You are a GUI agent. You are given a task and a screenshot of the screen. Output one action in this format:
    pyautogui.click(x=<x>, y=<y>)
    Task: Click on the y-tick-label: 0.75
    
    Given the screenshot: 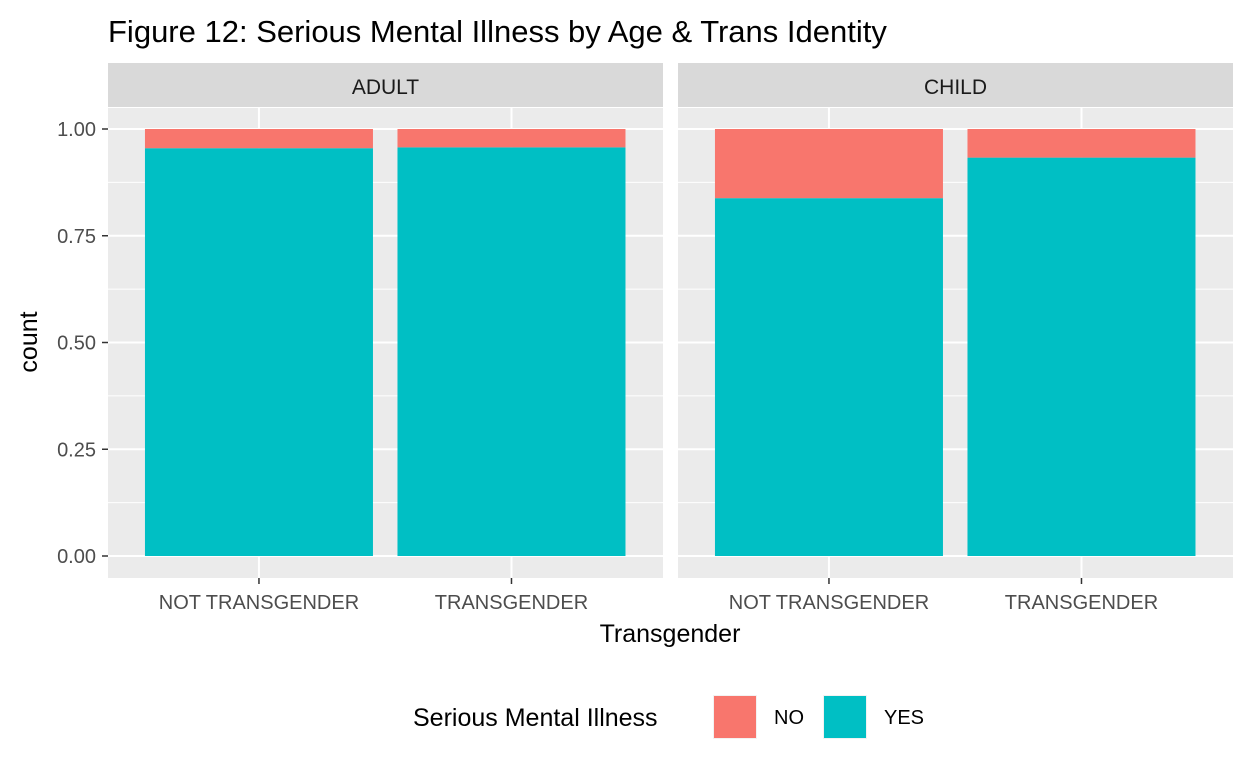 What is the action you would take?
    pyautogui.click(x=76, y=237)
    